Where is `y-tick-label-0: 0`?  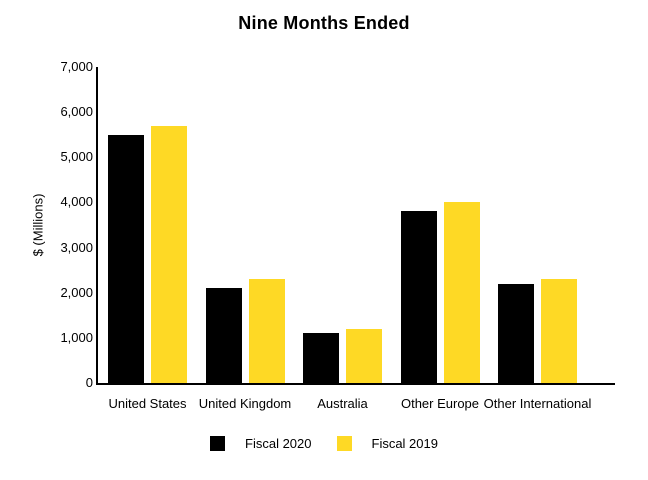
y-tick-label-0: 0 is located at coordinates (89, 382).